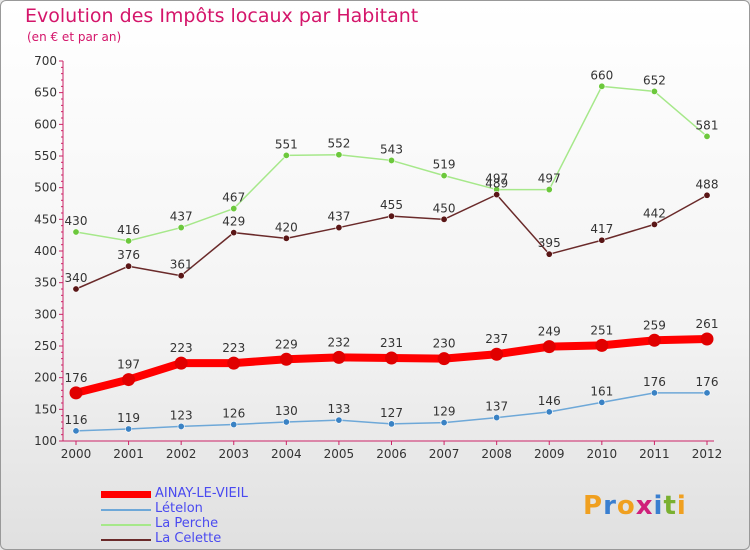  Describe the element at coordinates (338, 217) in the screenshot. I see `data-label: 437` at that location.